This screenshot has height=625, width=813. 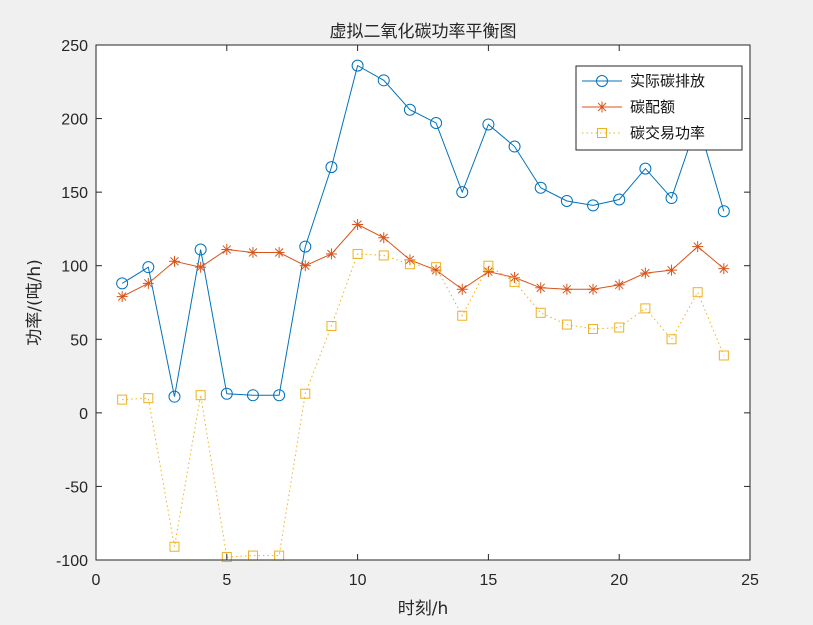 I want to click on legend-label: 碳配额, so click(x=652, y=107).